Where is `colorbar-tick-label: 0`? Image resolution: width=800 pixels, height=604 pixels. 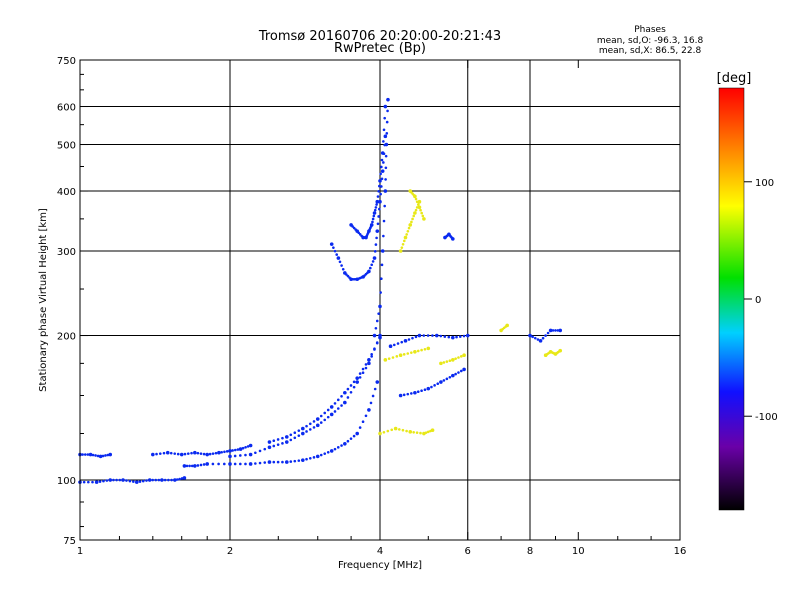
colorbar-tick-label: 0 is located at coordinates (758, 300).